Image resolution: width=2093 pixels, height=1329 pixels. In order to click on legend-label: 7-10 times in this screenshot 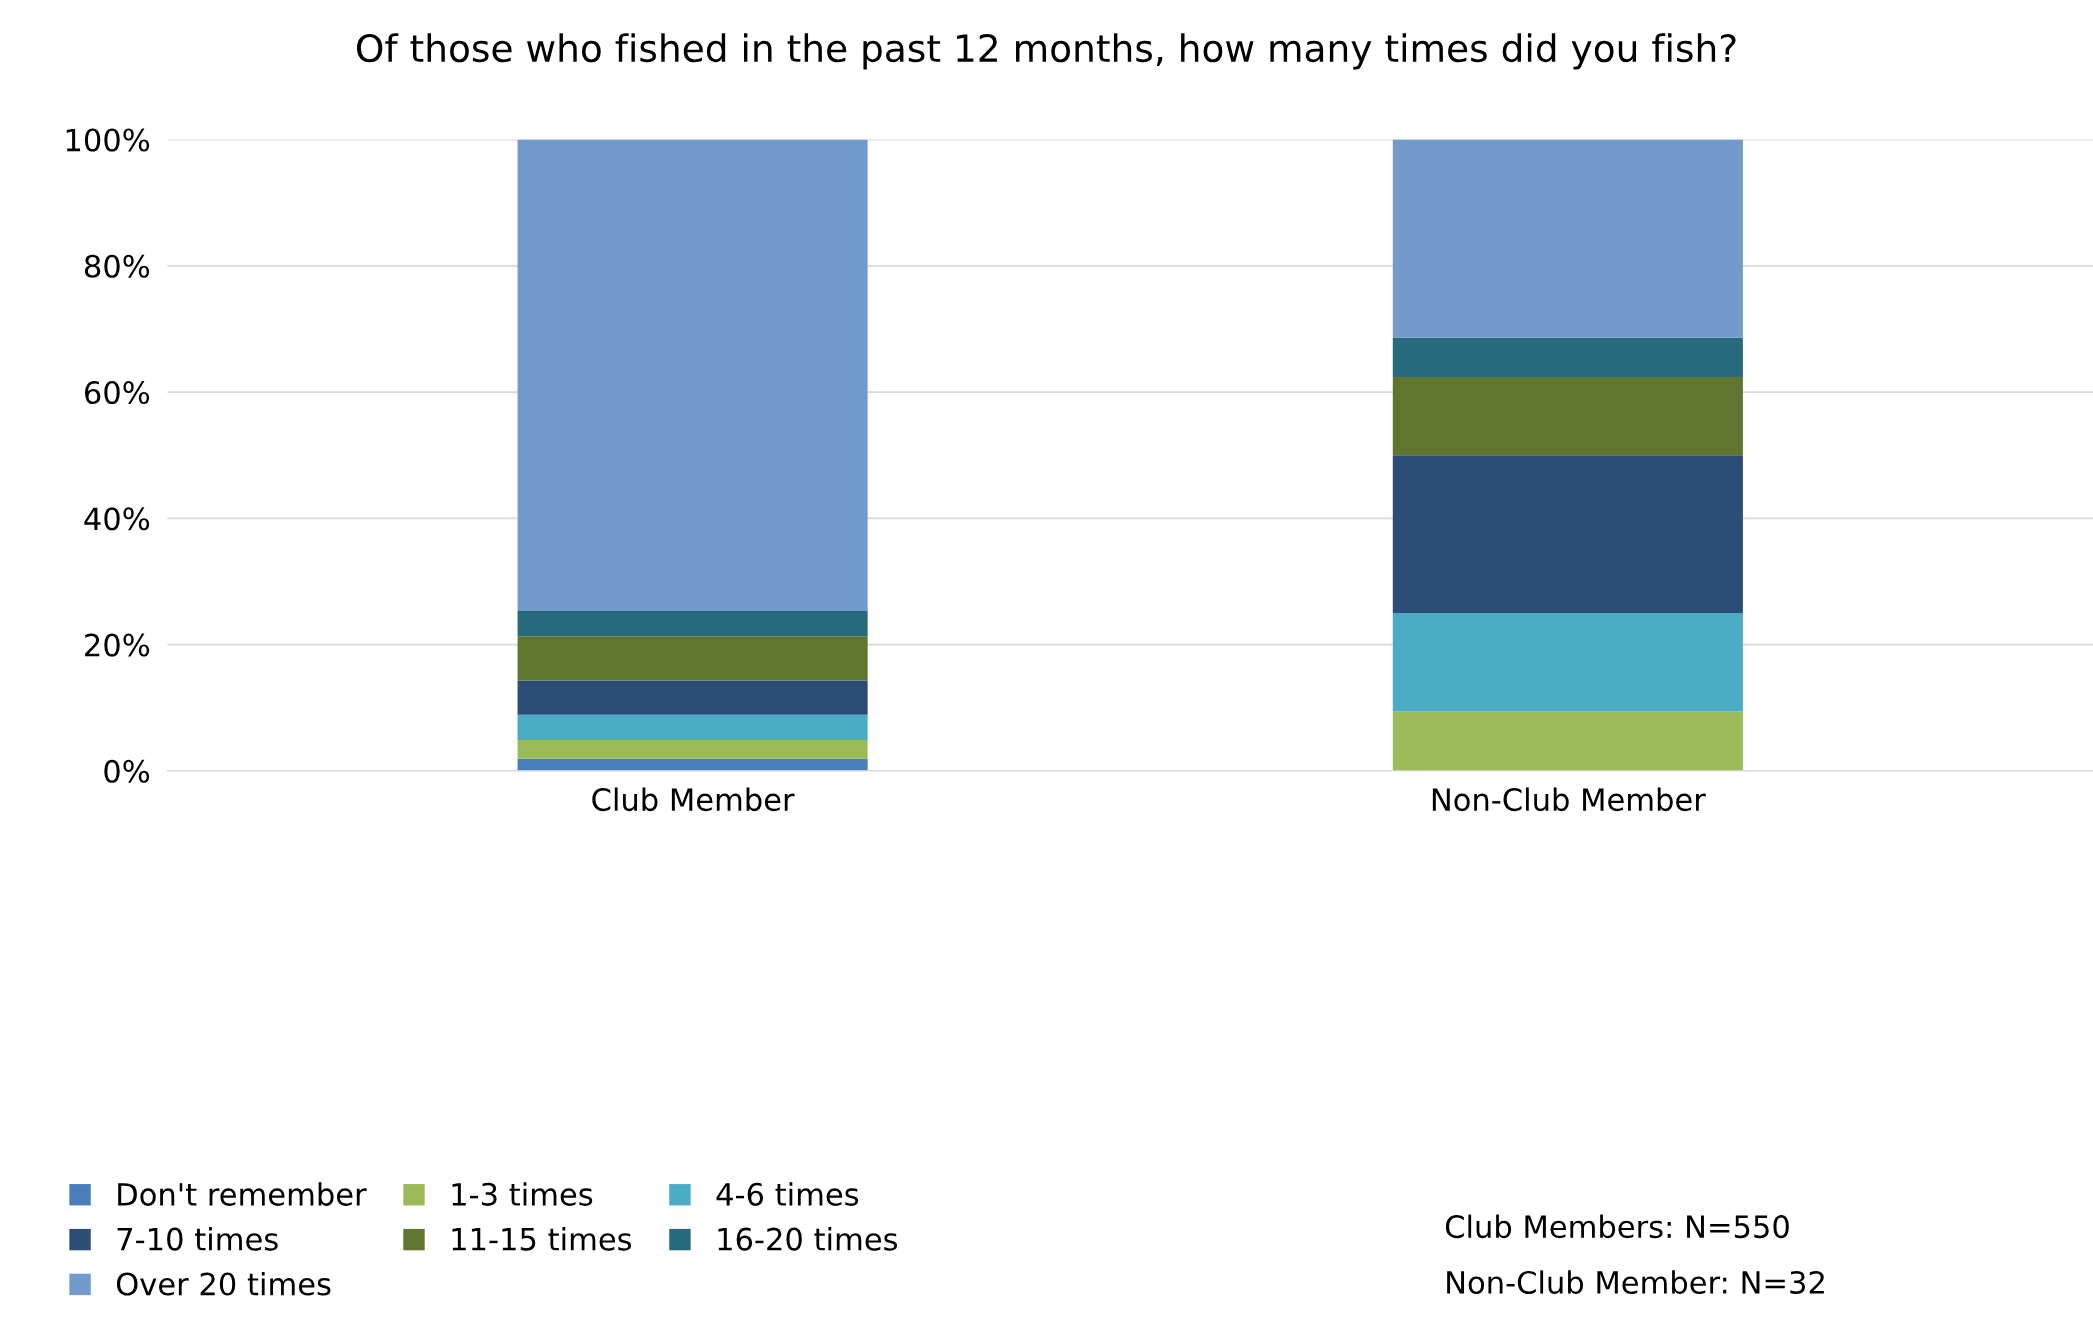, I will do `click(197, 1239)`.